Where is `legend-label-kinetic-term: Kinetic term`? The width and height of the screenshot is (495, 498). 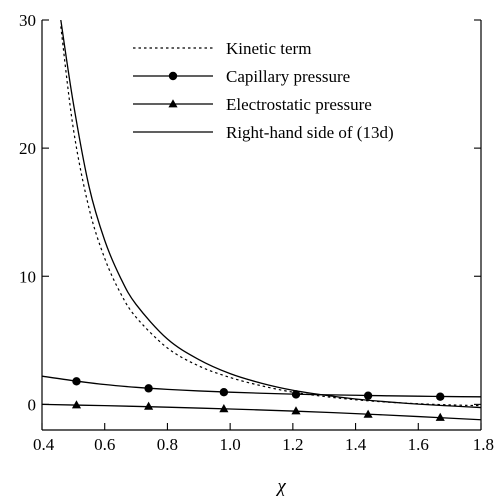 legend-label-kinetic-term: Kinetic term is located at coordinates (268, 48).